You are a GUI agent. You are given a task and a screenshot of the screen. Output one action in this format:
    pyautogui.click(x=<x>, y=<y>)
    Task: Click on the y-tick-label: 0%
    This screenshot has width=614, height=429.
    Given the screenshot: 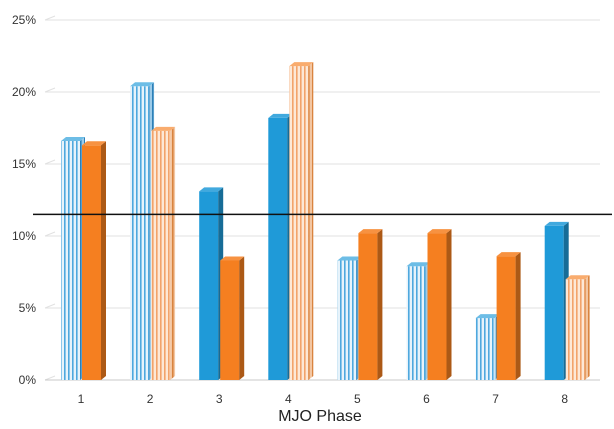 What is the action you would take?
    pyautogui.click(x=28, y=380)
    